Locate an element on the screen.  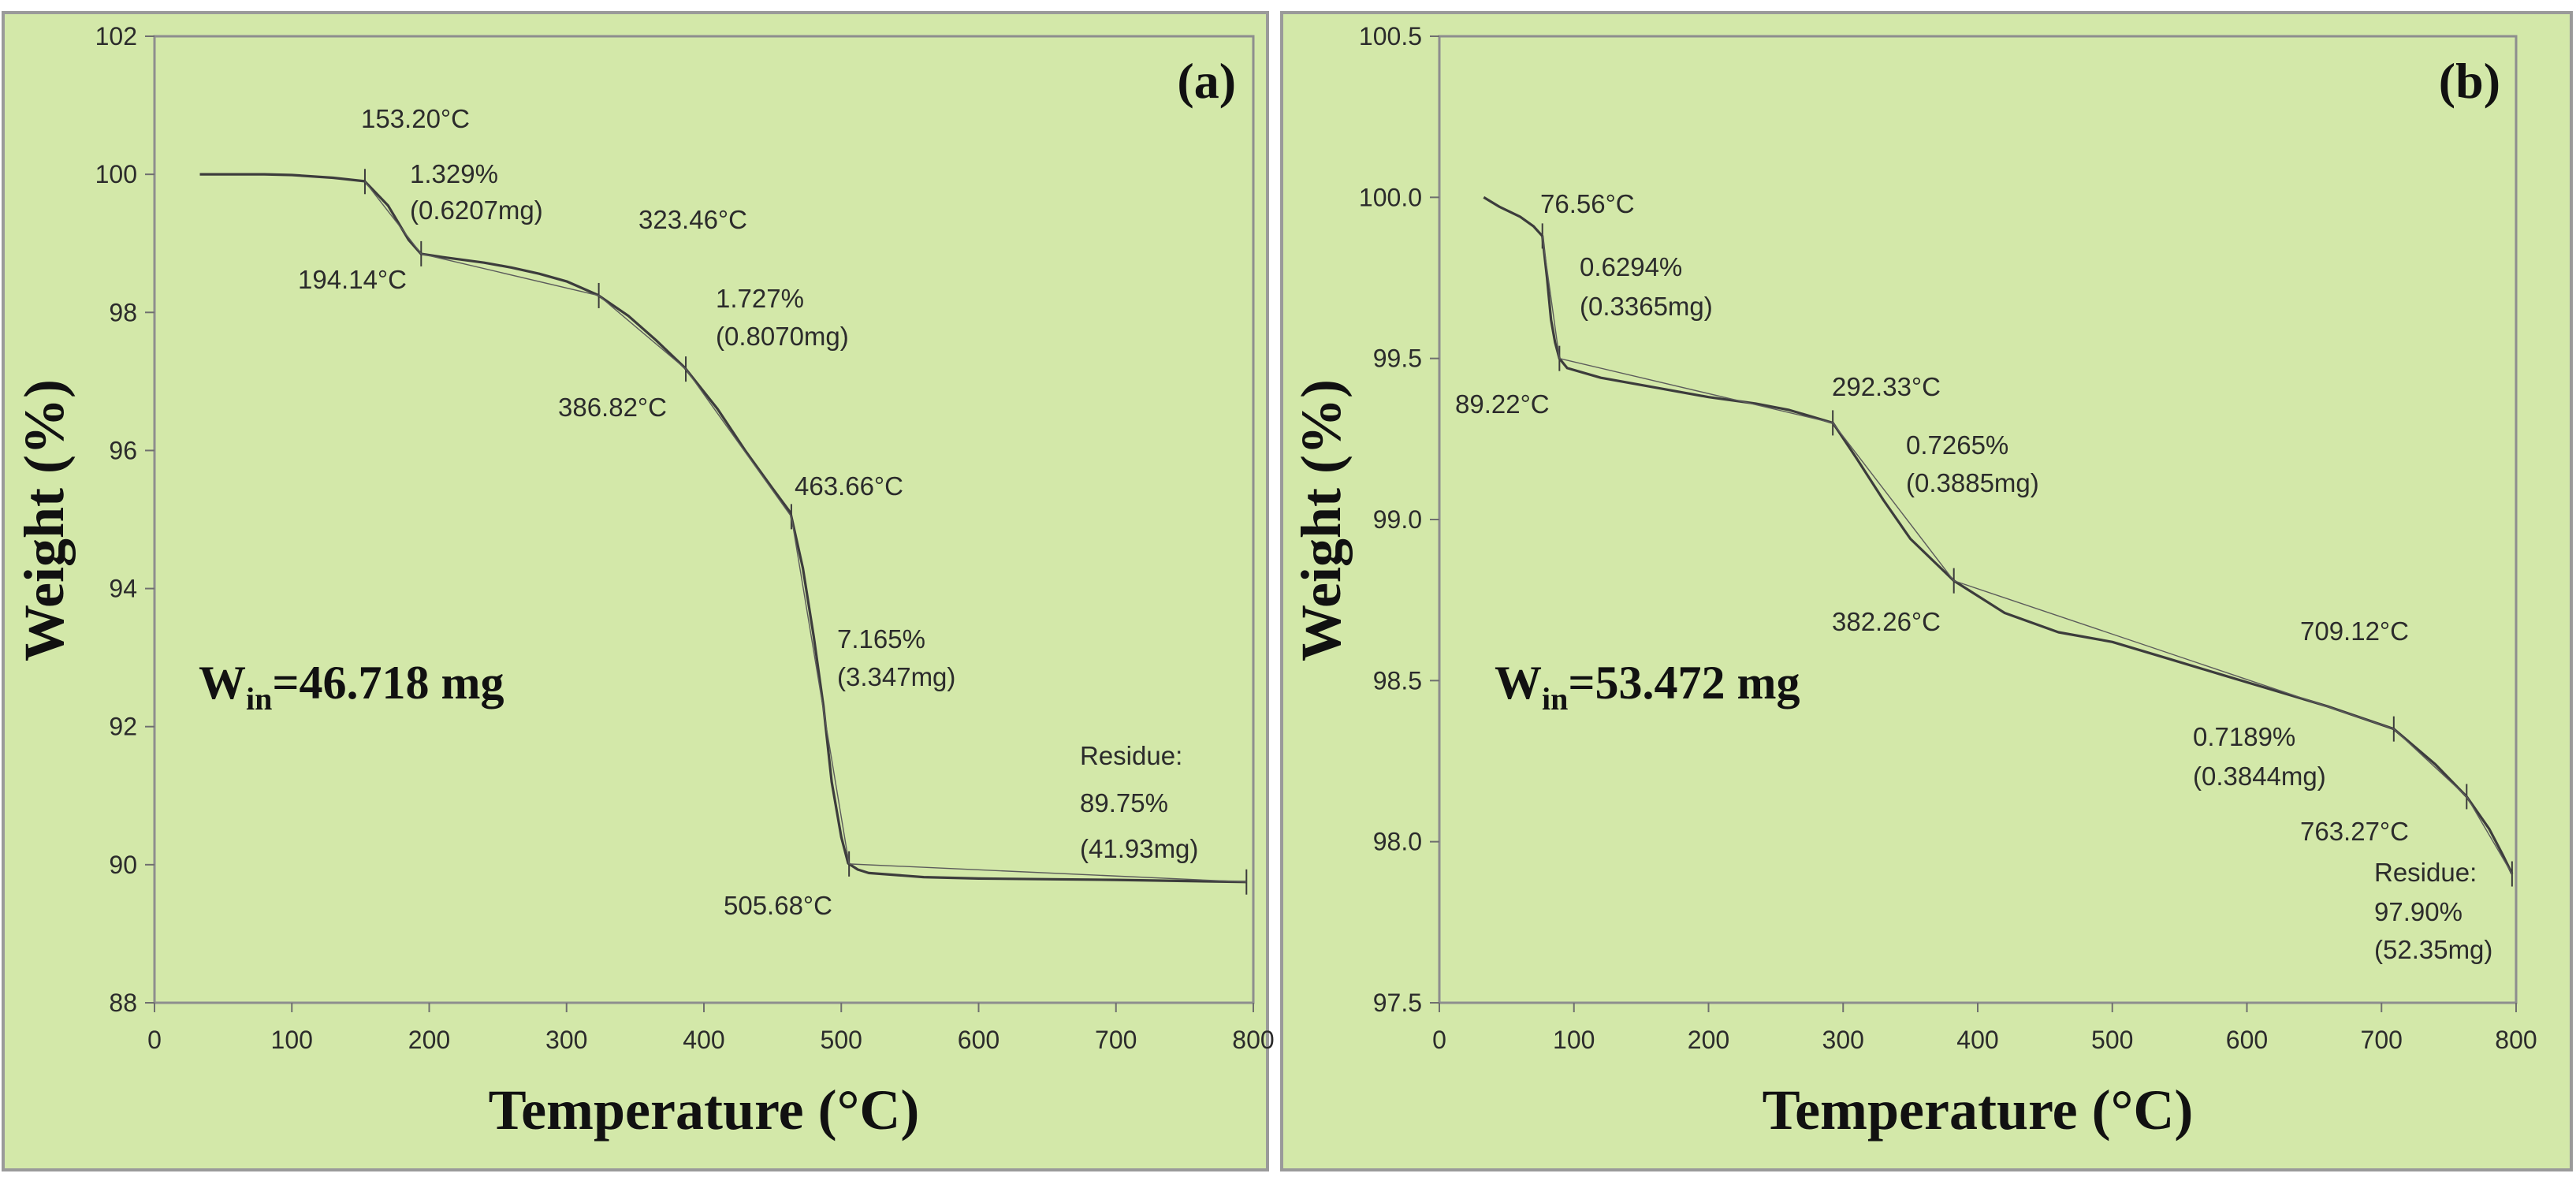
annotation-label: 194.14°C is located at coordinates (352, 279).